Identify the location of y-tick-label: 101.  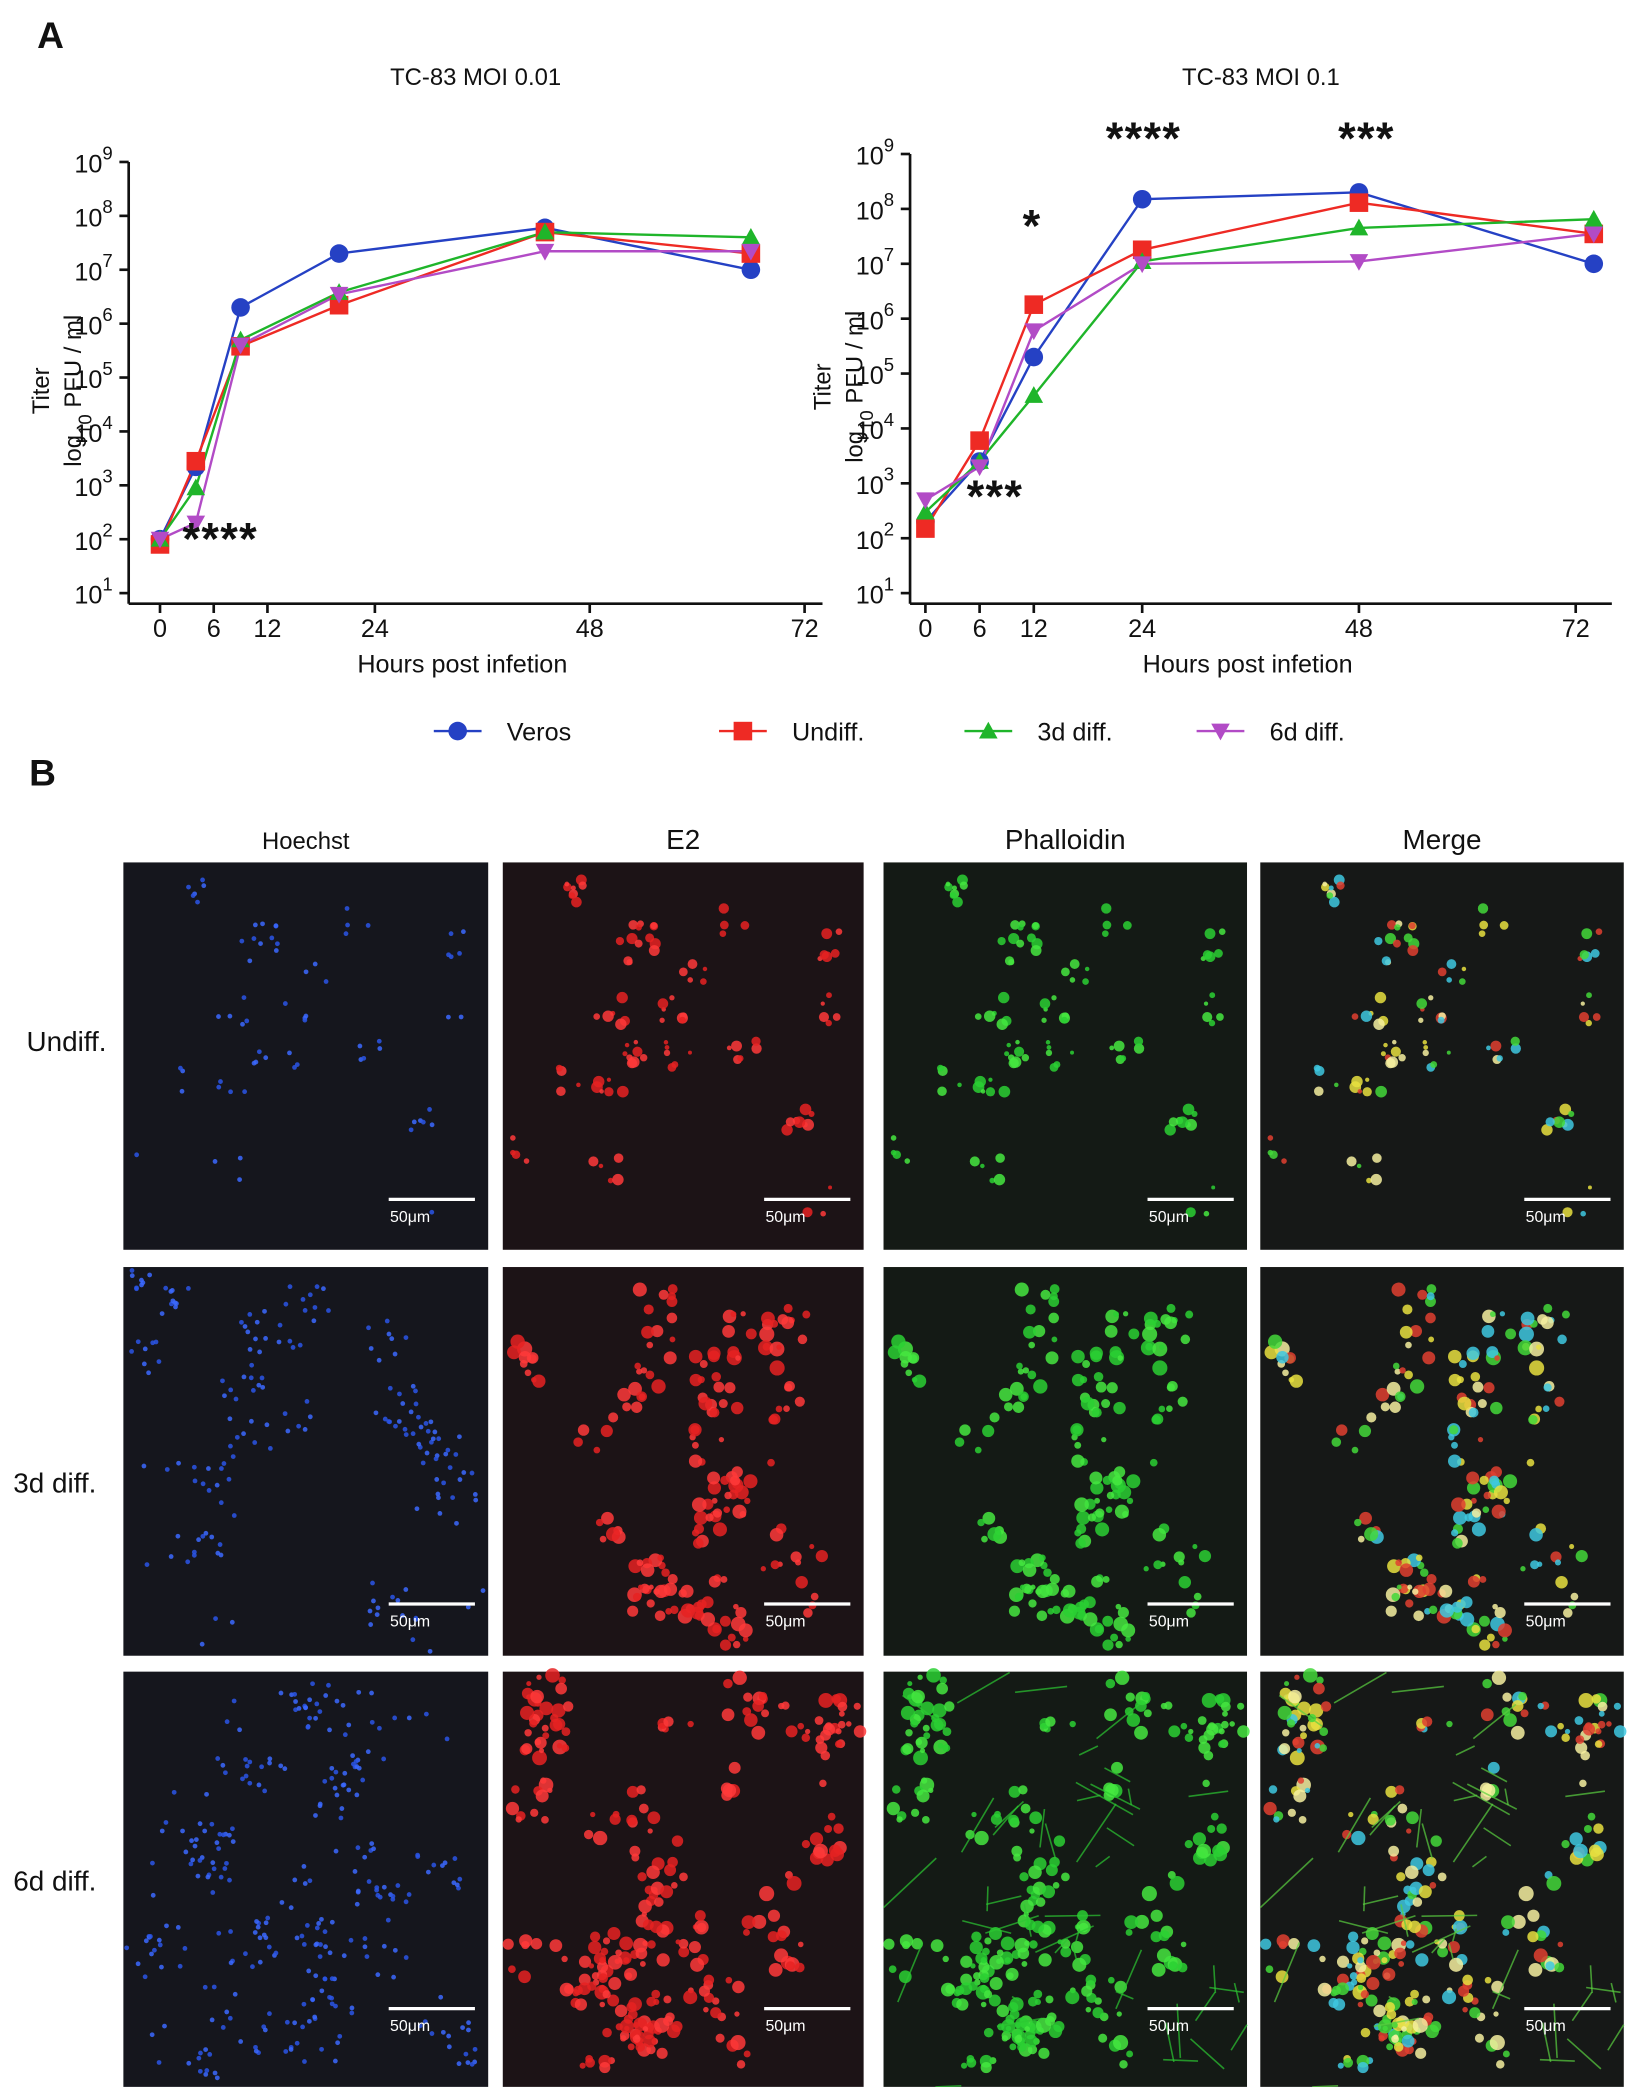
(93, 591).